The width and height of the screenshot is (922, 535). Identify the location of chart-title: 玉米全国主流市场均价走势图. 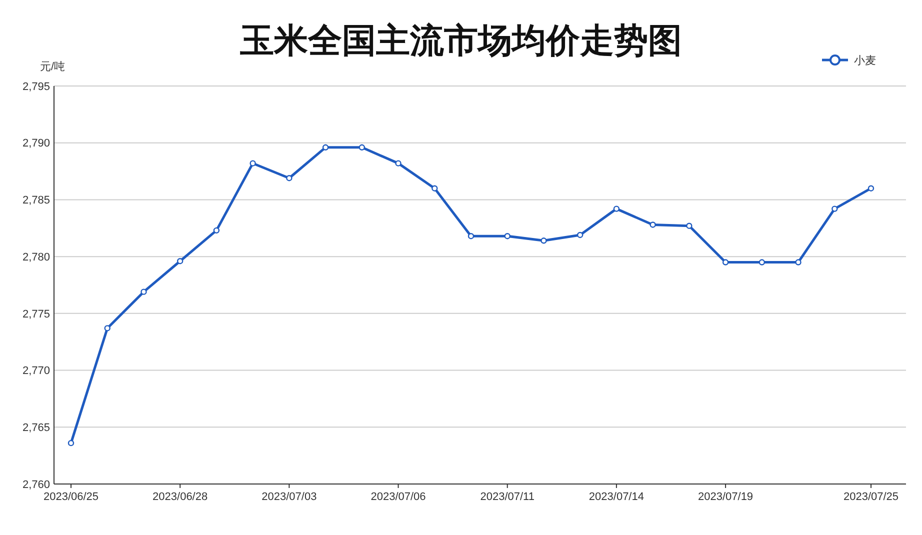
(460, 41).